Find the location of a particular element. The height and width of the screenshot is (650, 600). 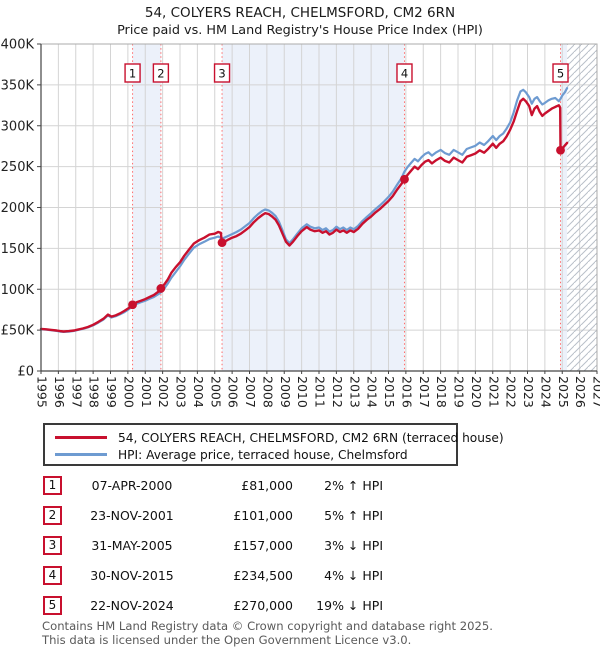

sale-row-1: 1 07-APR-2000 £81,000 2% ↑ HPI is located at coordinates (213, 485).